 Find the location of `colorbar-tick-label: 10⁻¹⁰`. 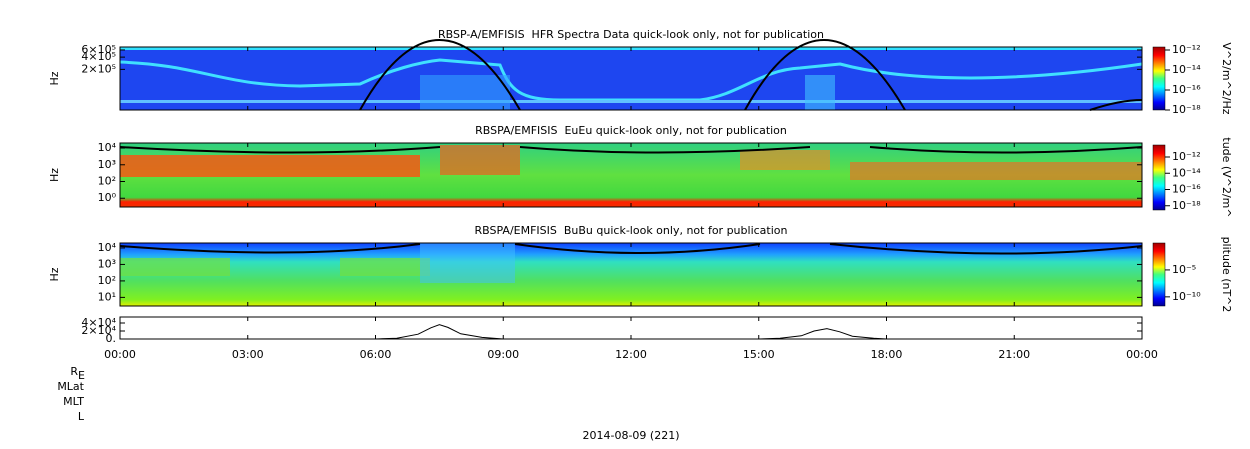

colorbar-tick-label: 10⁻¹⁰ is located at coordinates (1186, 296).